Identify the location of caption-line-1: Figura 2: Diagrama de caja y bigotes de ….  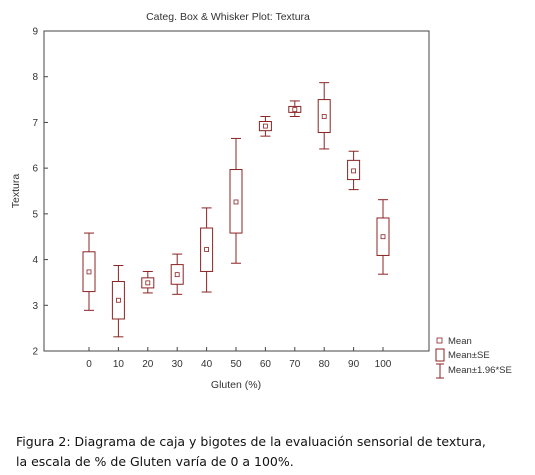
(251, 441).